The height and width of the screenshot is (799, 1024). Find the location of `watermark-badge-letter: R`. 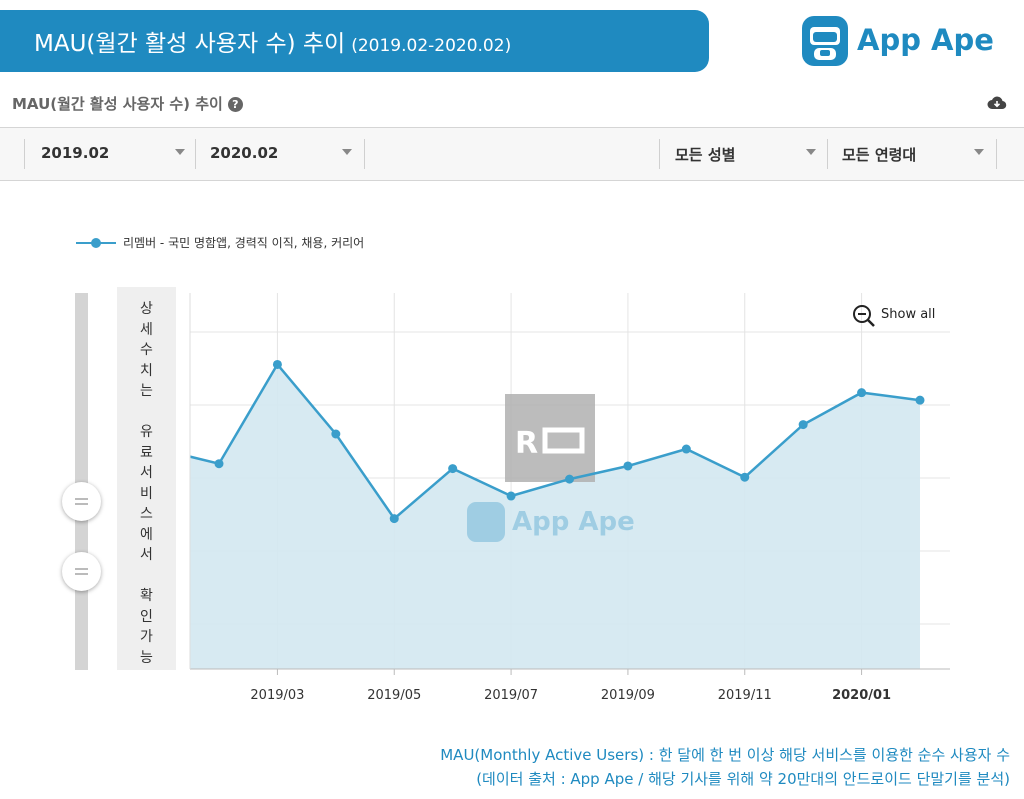

watermark-badge-letter: R is located at coordinates (526, 443).